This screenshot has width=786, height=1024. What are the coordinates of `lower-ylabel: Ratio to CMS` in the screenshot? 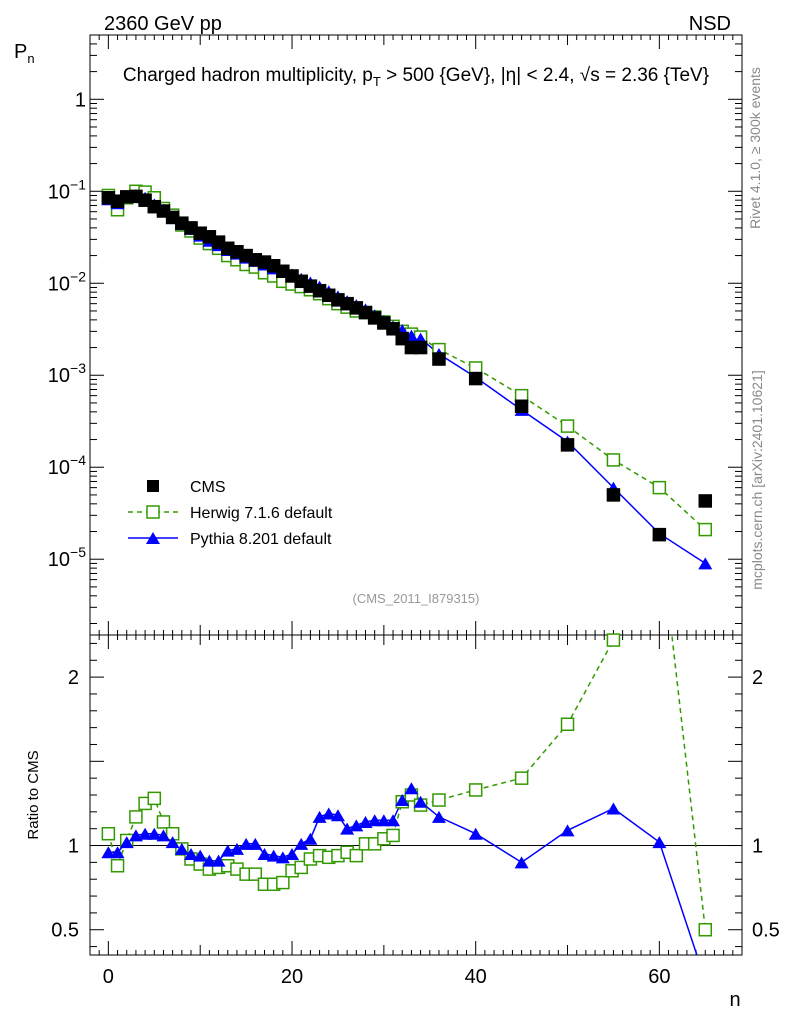 It's located at (33, 794).